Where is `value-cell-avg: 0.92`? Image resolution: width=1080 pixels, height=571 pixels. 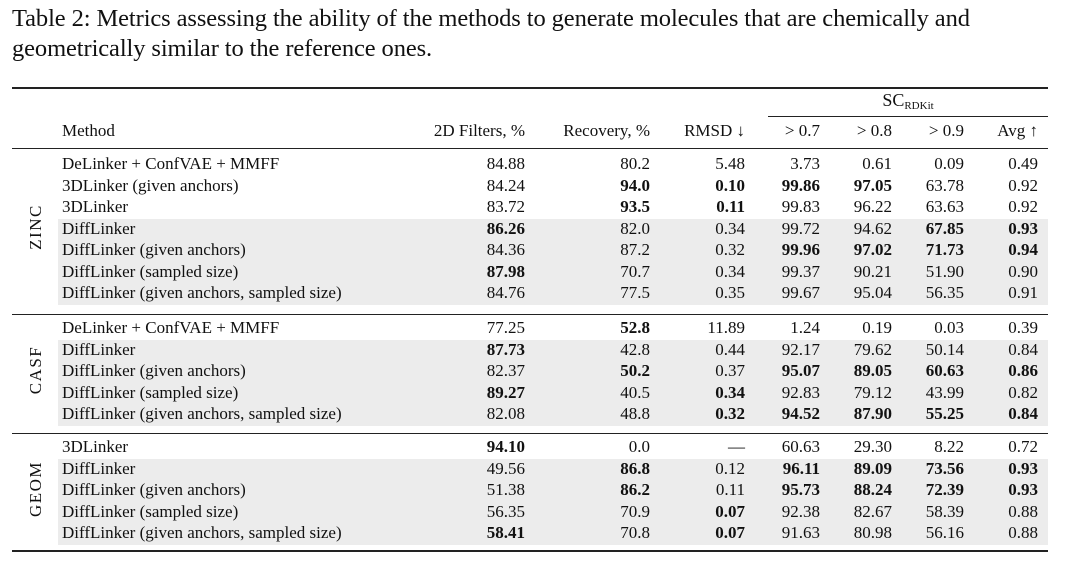 value-cell-avg: 0.92 is located at coordinates (1023, 206).